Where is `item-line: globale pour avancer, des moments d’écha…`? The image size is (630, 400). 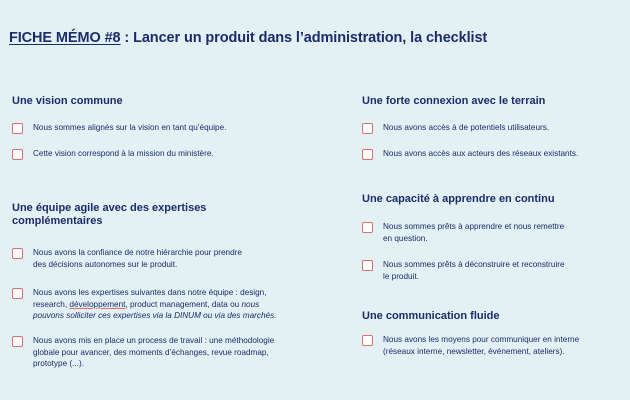 item-line: globale pour avancer, des moments d’écha… is located at coordinates (151, 352).